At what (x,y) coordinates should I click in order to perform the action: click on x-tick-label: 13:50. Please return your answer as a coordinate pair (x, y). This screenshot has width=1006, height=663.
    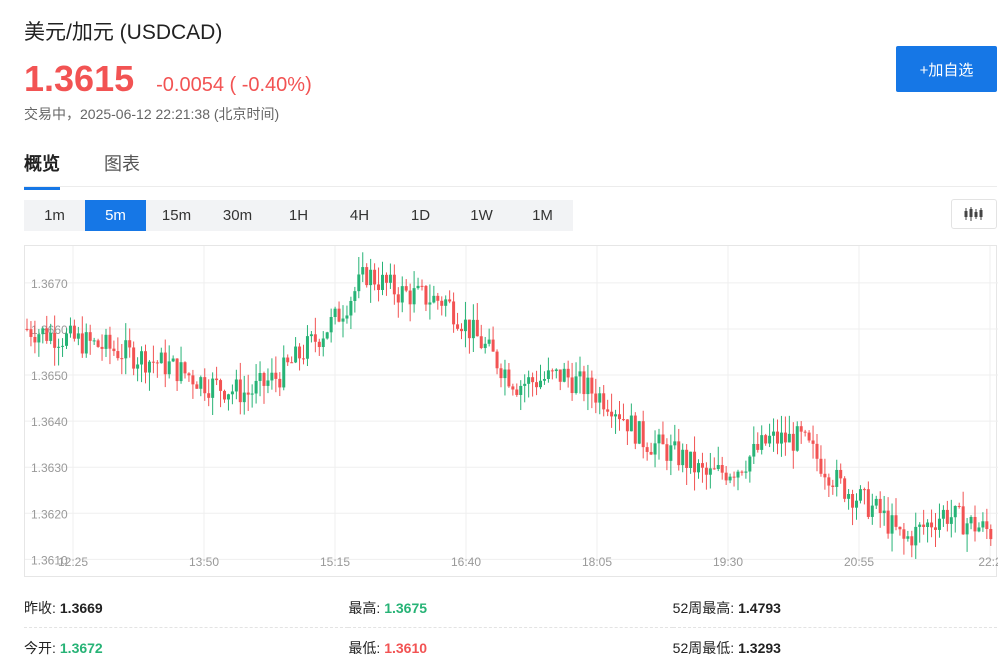
    Looking at the image, I should click on (204, 562).